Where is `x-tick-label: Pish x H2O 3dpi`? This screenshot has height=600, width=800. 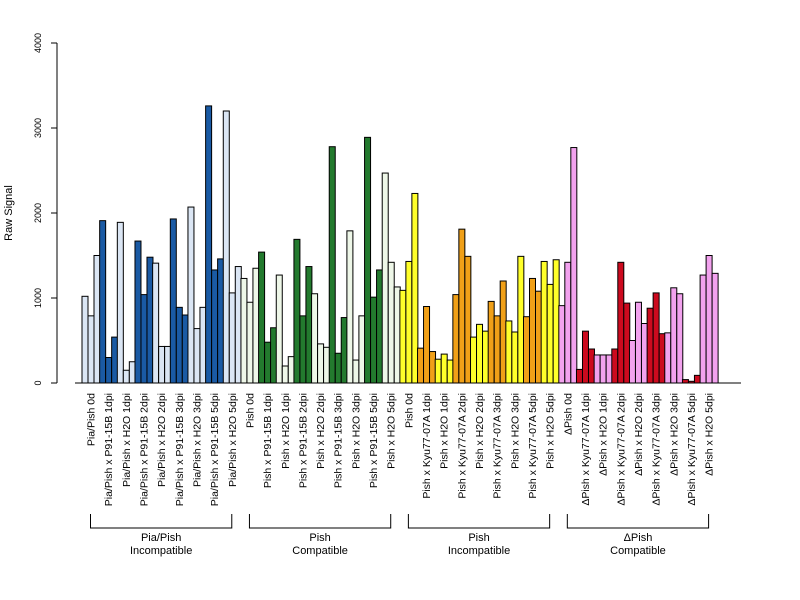
x-tick-label: Pish x H2O 3dpi is located at coordinates (356, 431).